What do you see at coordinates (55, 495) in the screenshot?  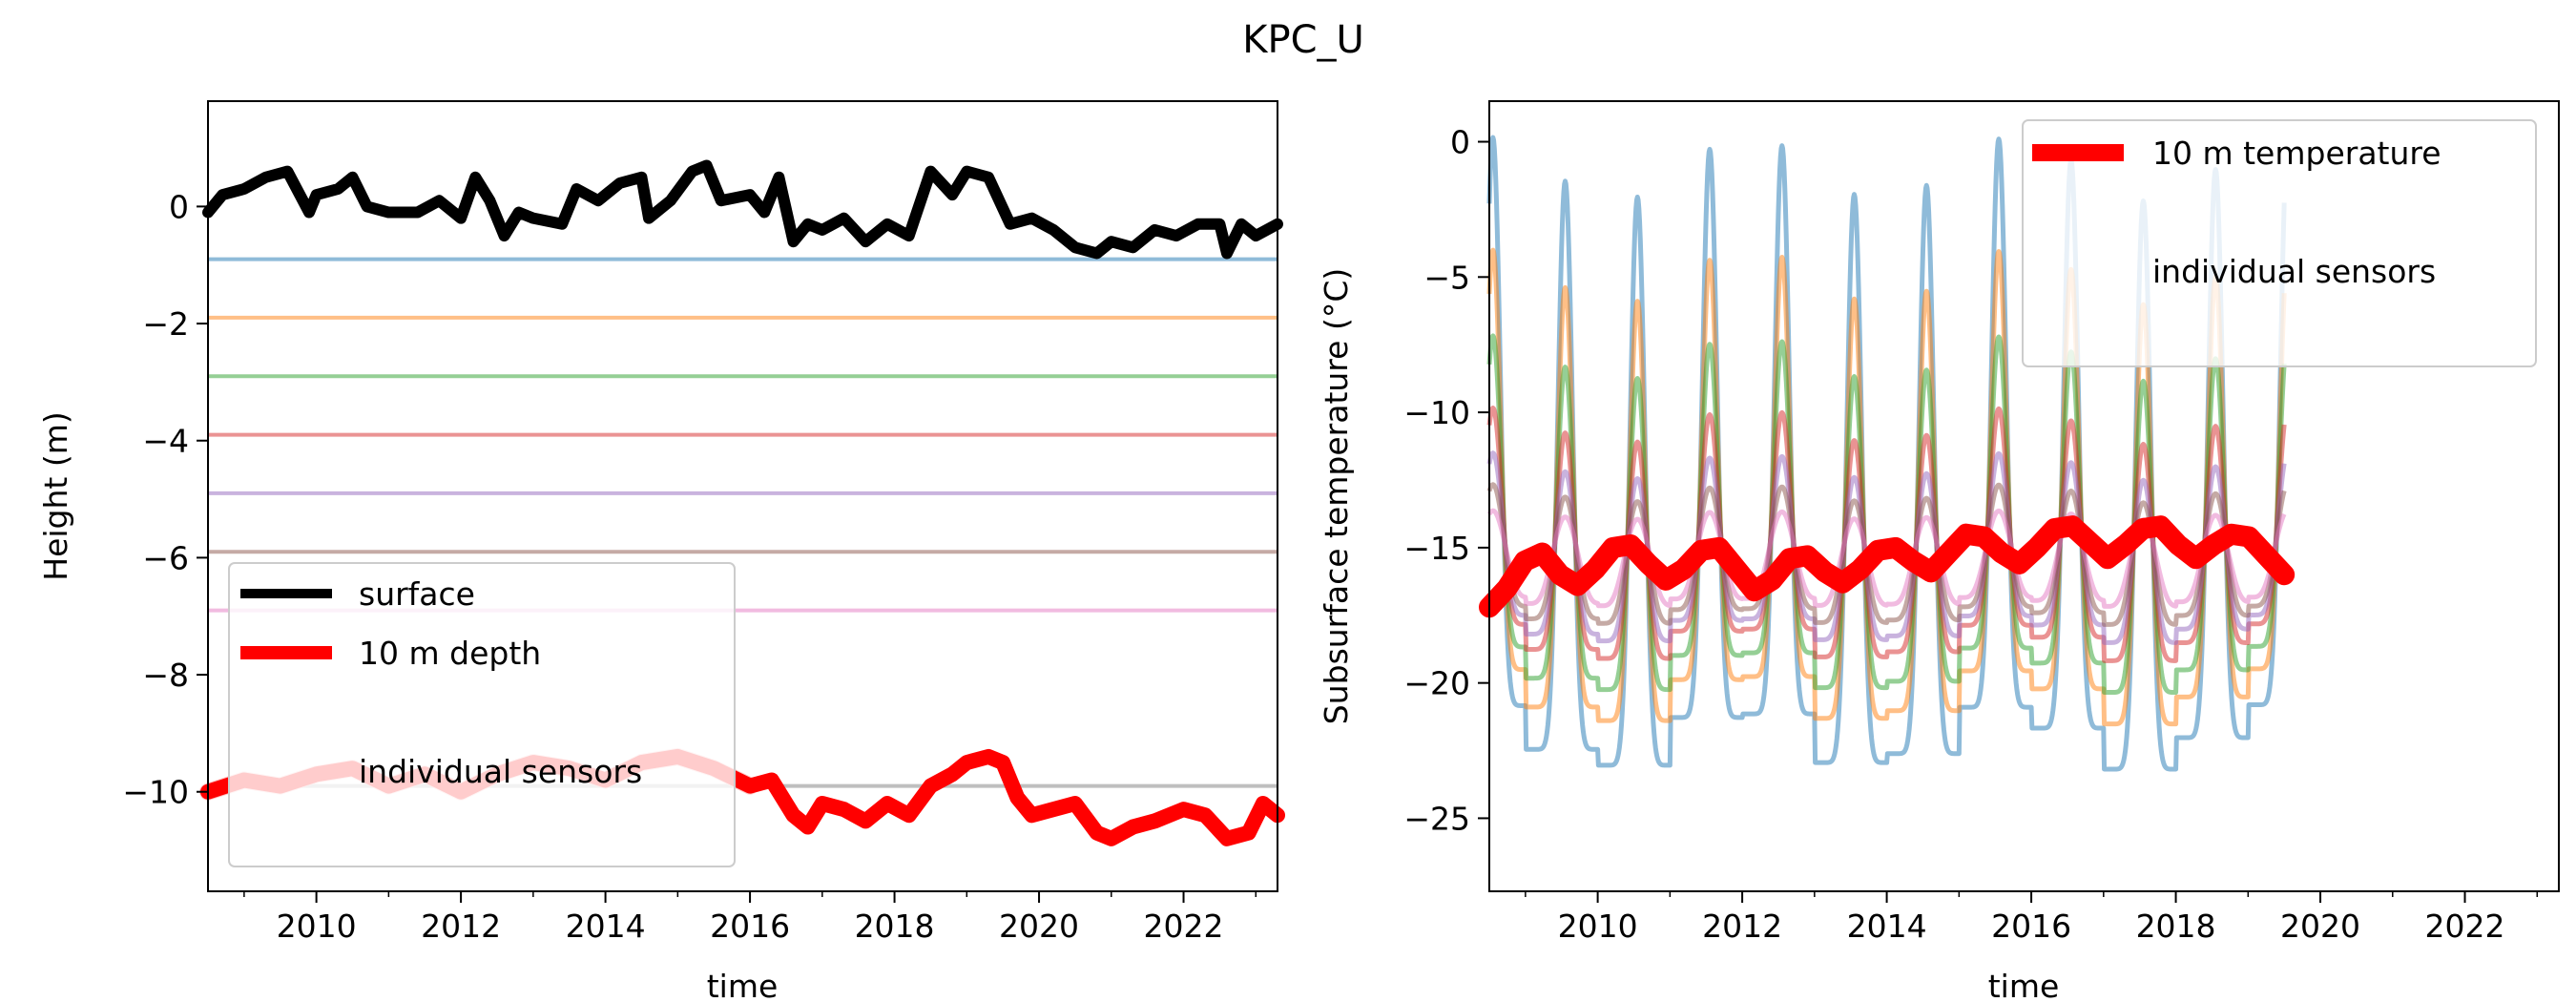 I see `height-y-axis-label: Height (m)` at bounding box center [55, 495].